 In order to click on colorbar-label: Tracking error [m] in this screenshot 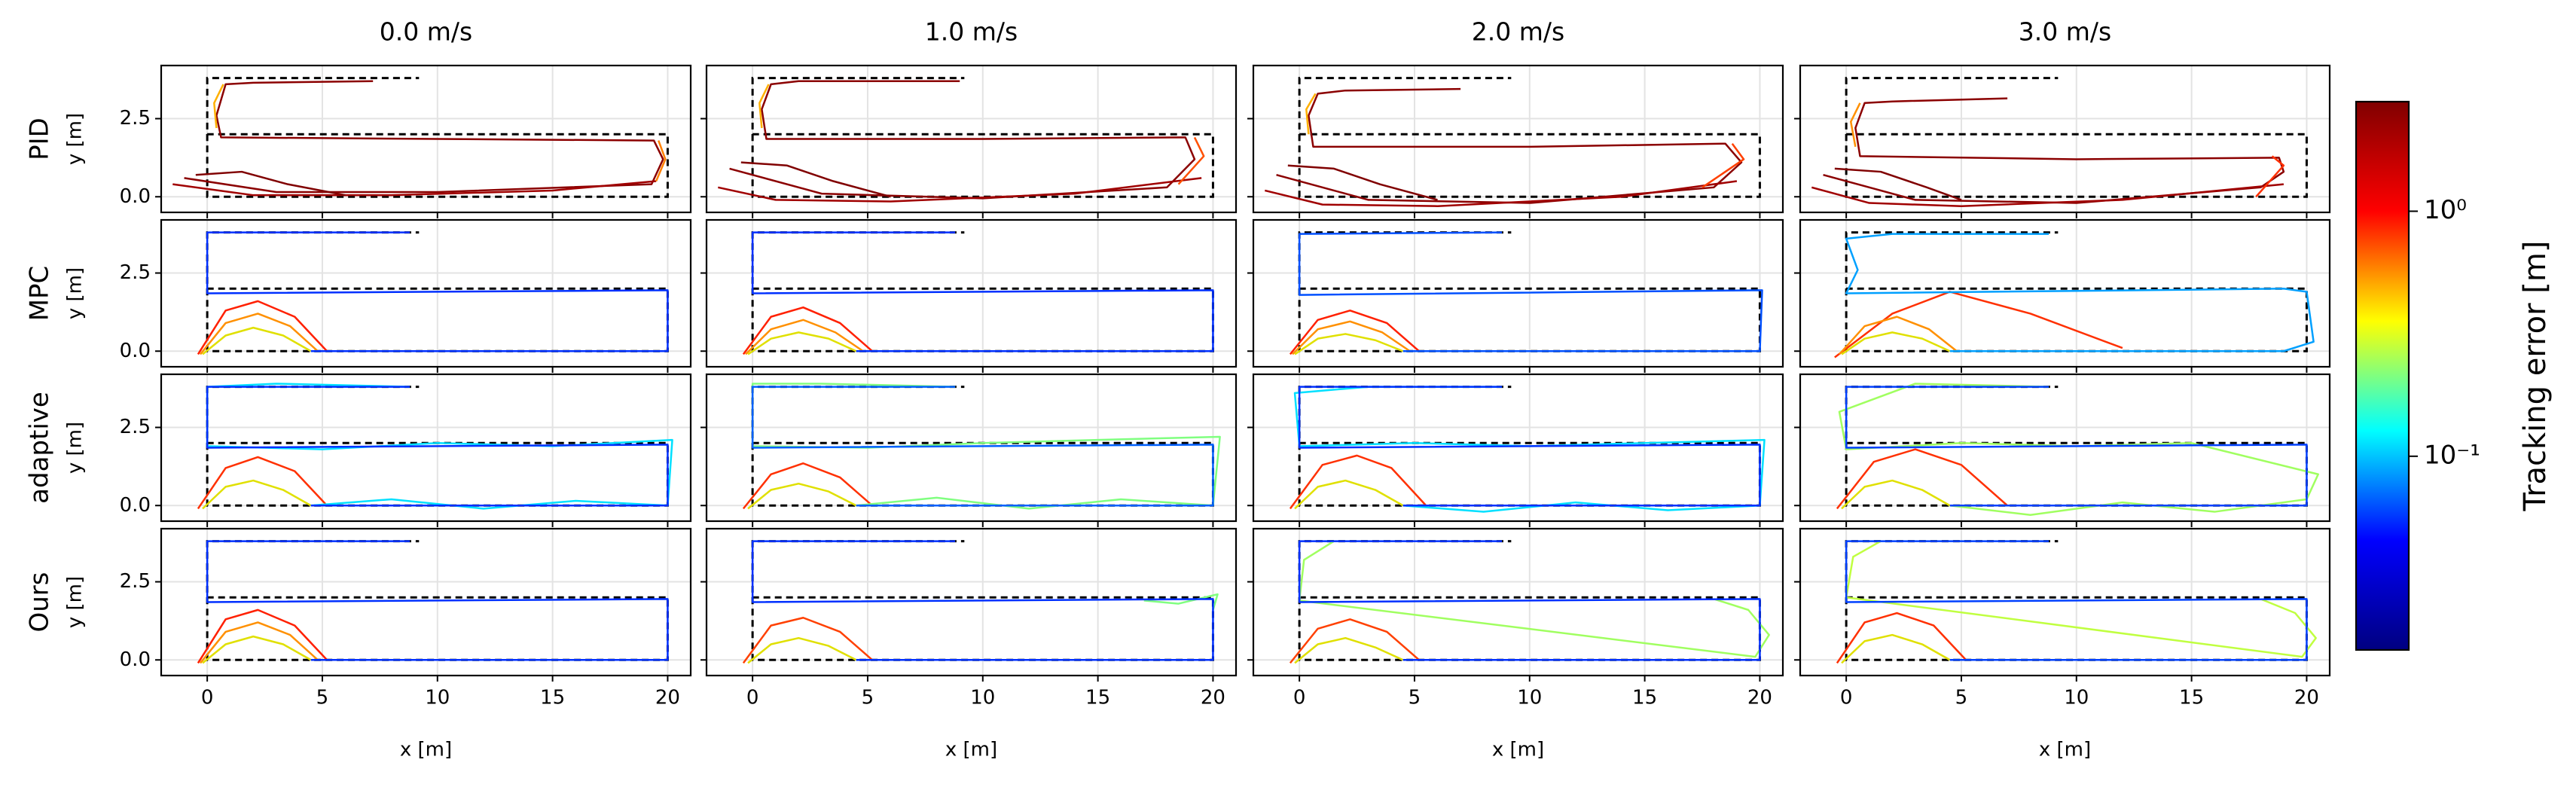, I will do `click(2536, 376)`.